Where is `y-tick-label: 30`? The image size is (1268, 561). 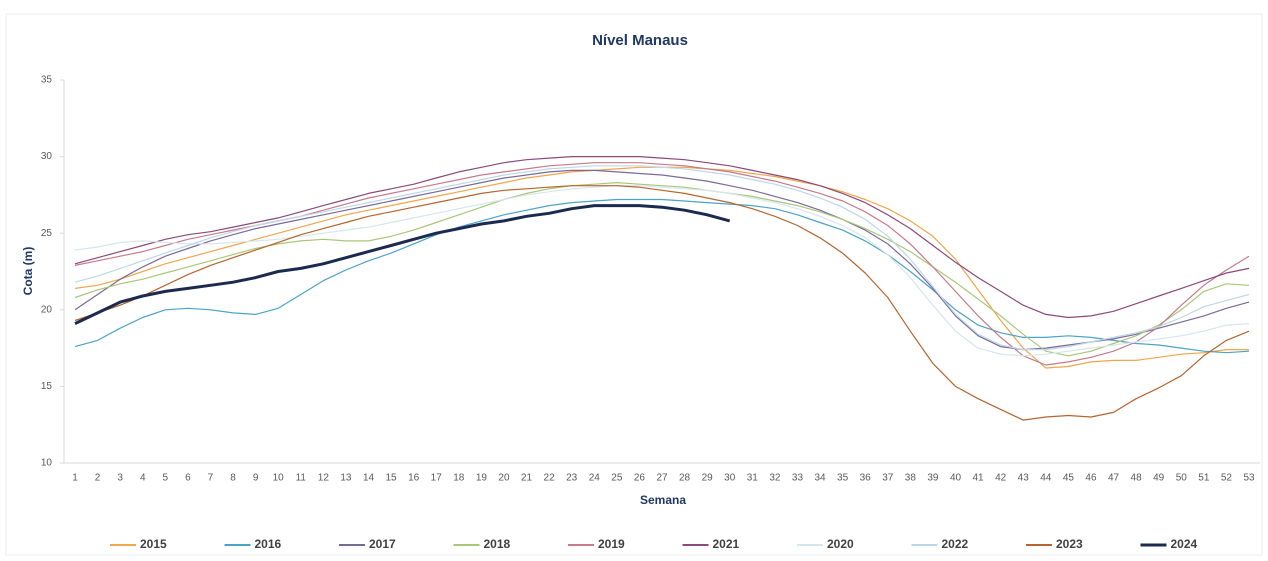
y-tick-label: 30 is located at coordinates (47, 156).